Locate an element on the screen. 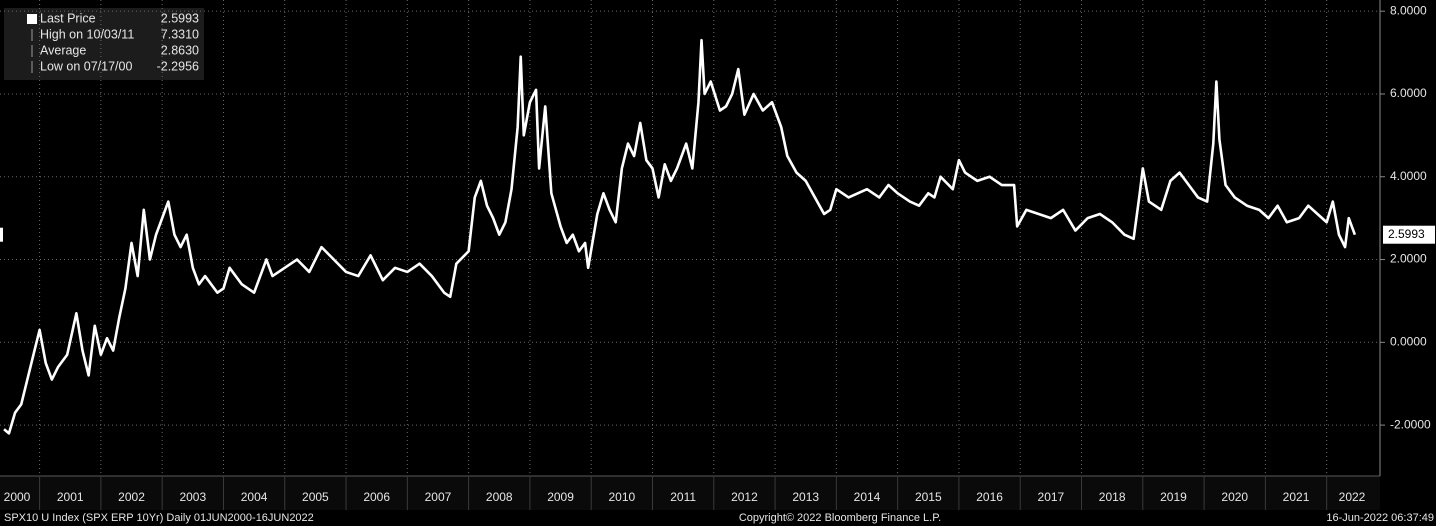 The height and width of the screenshot is (526, 1436). x-tick-label: 2008 is located at coordinates (499, 497).